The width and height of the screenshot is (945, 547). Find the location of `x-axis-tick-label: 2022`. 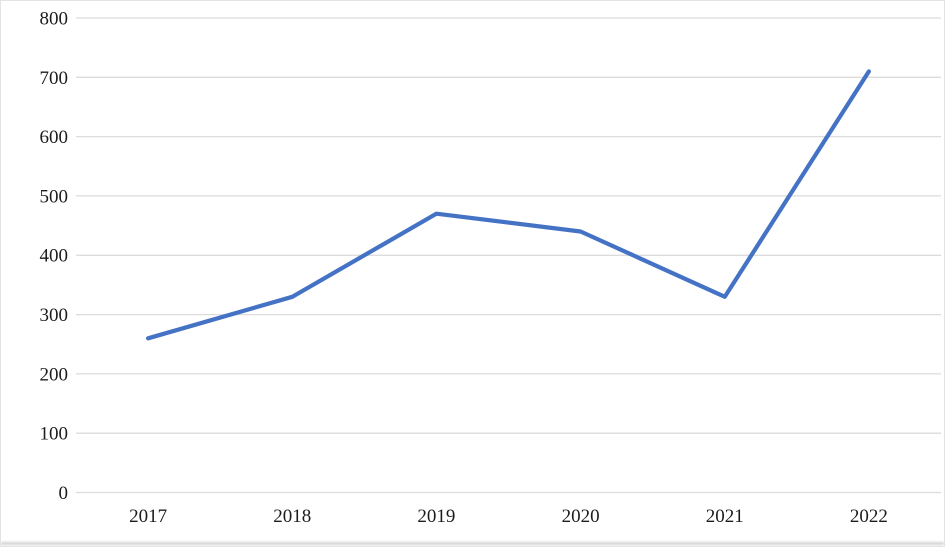

x-axis-tick-label: 2022 is located at coordinates (869, 516).